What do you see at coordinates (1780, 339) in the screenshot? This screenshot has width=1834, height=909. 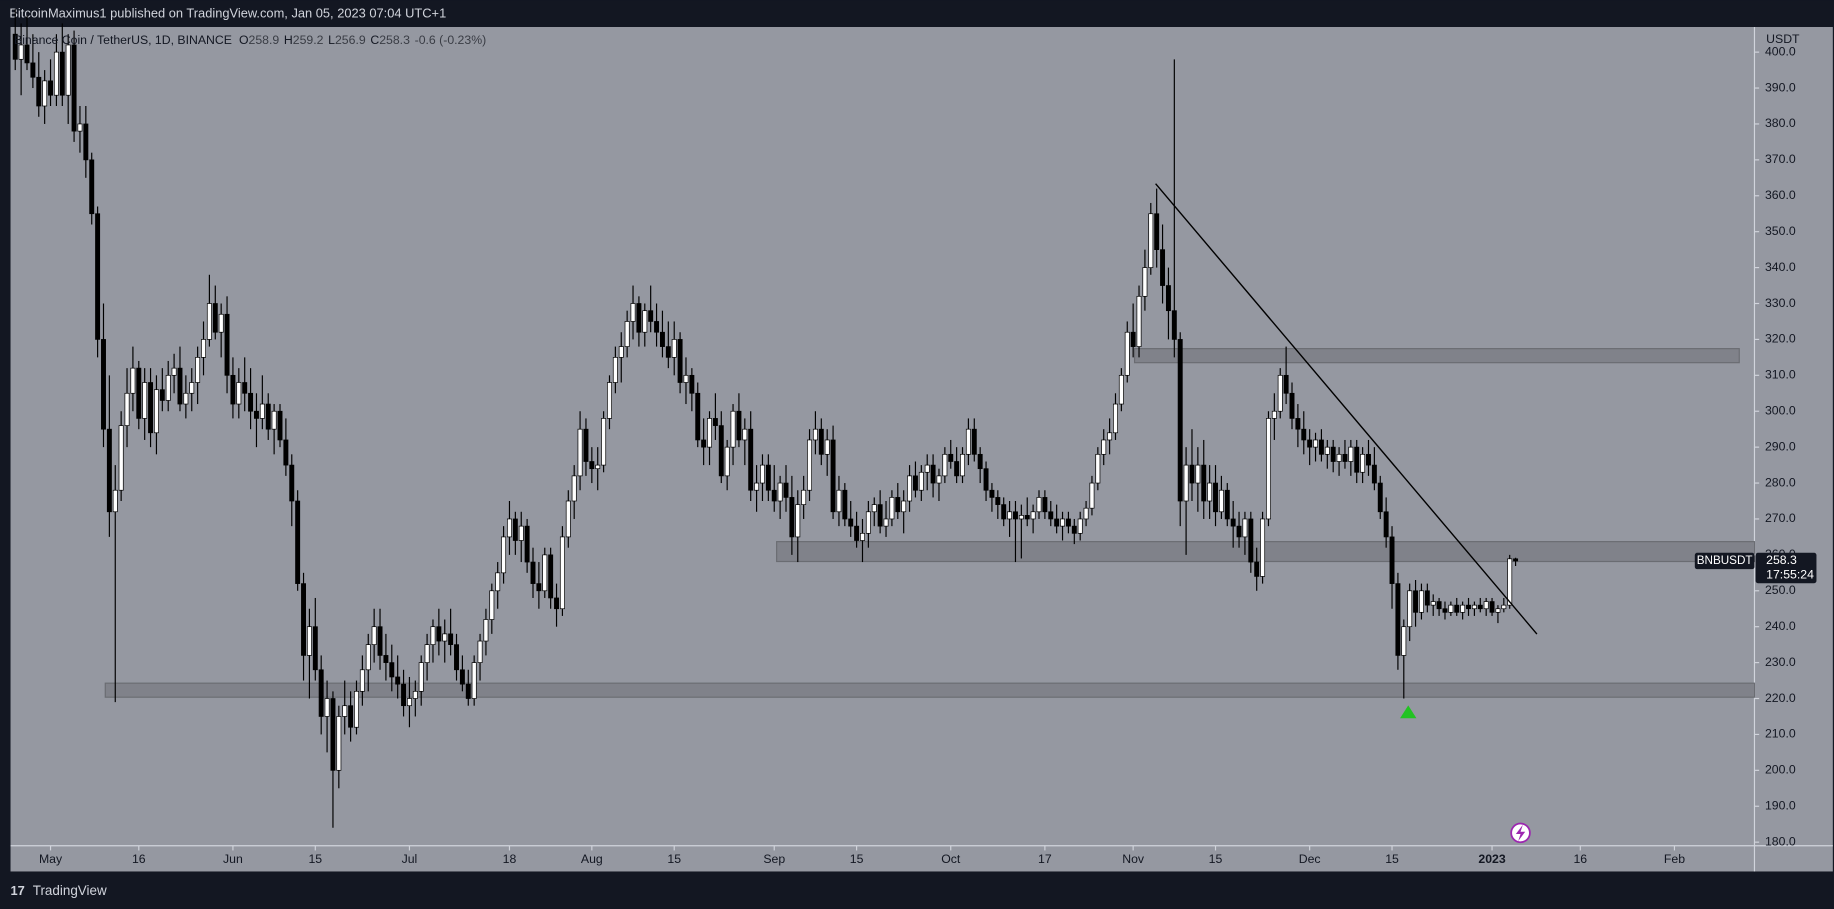 I see `y-tick-label: 320.0` at bounding box center [1780, 339].